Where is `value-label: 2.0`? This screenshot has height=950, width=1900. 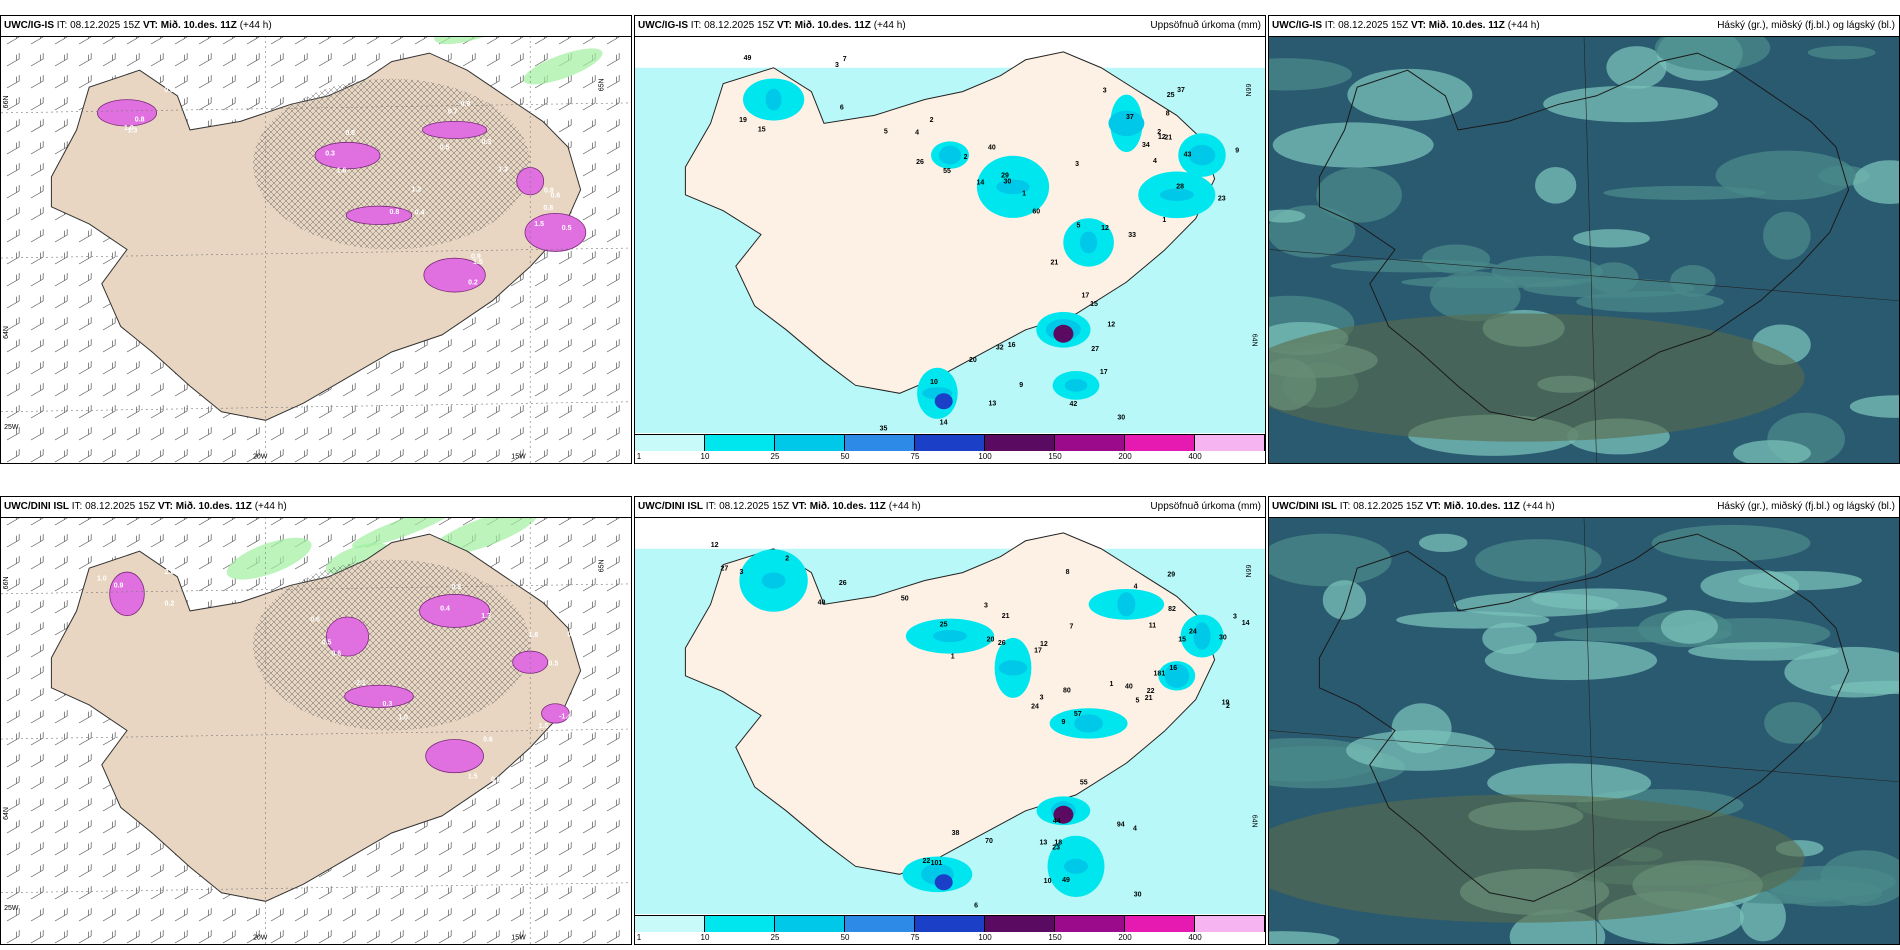 value-label: 2.0 is located at coordinates (170, 572).